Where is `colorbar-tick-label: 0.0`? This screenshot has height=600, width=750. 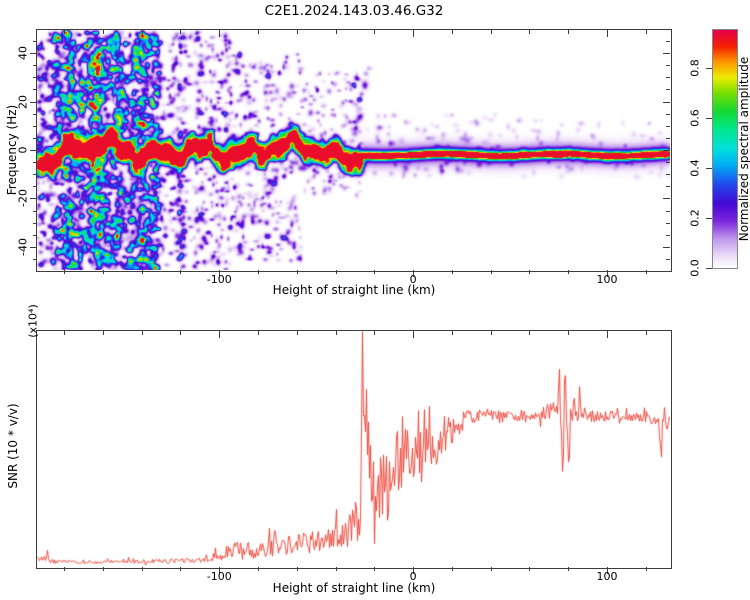
colorbar-tick-label: 0.0 is located at coordinates (695, 268).